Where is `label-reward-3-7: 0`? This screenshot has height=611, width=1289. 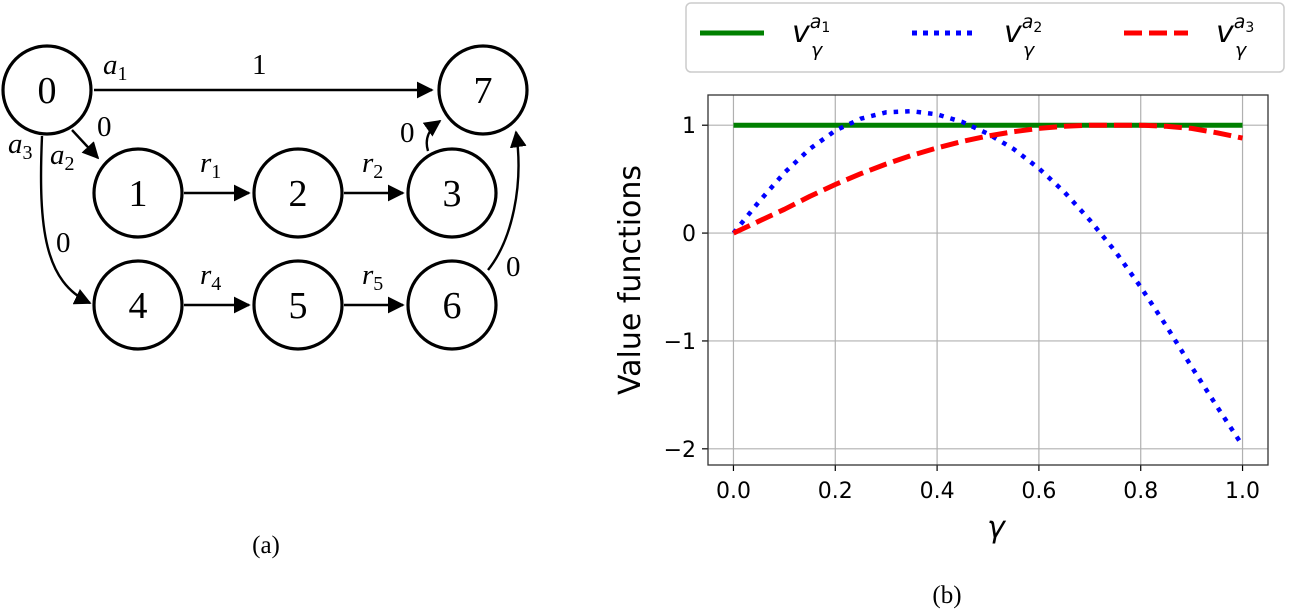
label-reward-3-7: 0 is located at coordinates (407, 133).